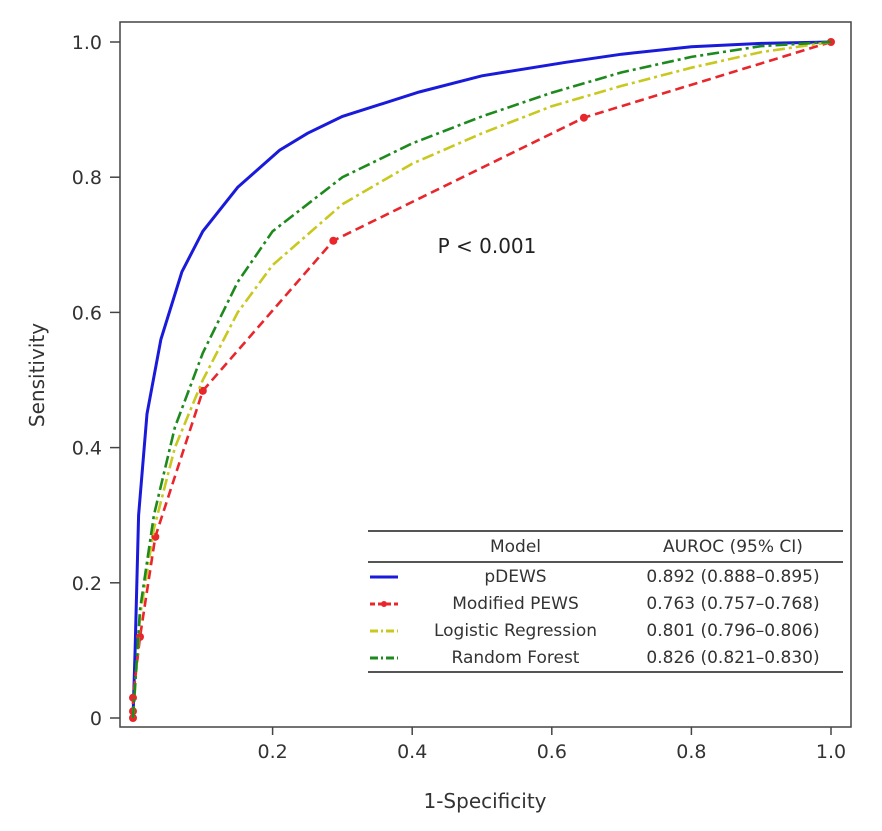  Describe the element at coordinates (515, 658) in the screenshot. I see `legend-model-name: Random Forest` at that location.